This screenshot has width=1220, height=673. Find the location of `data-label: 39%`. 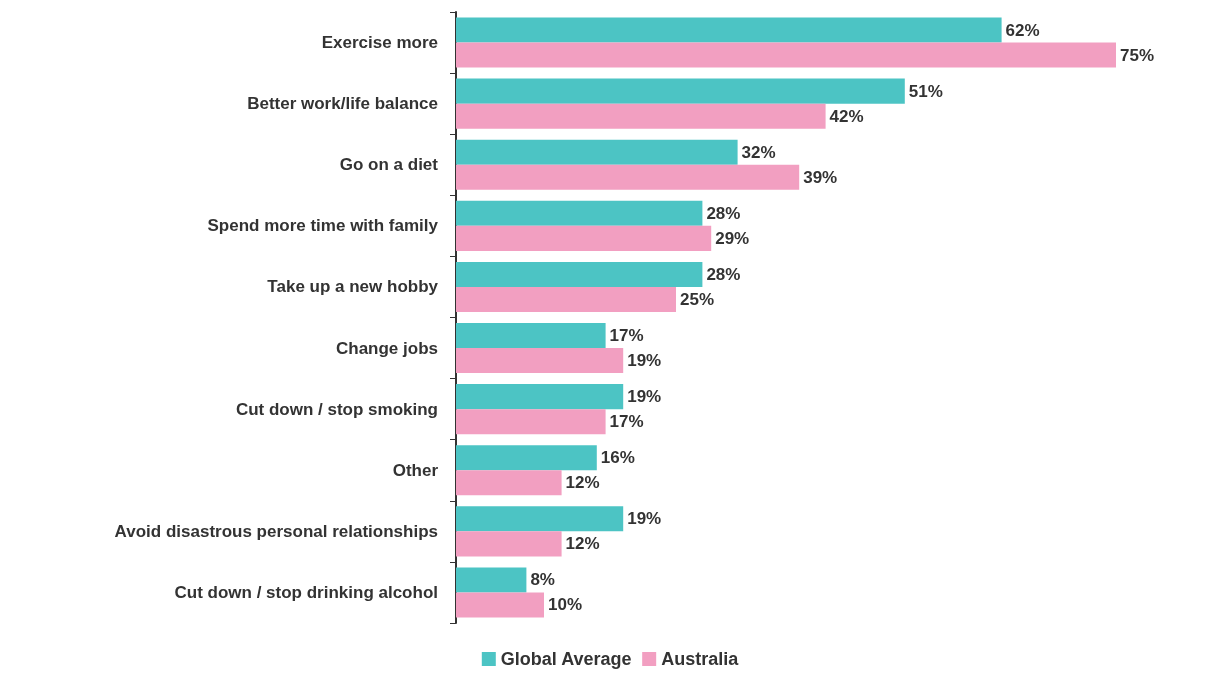

data-label: 39% is located at coordinates (820, 177).